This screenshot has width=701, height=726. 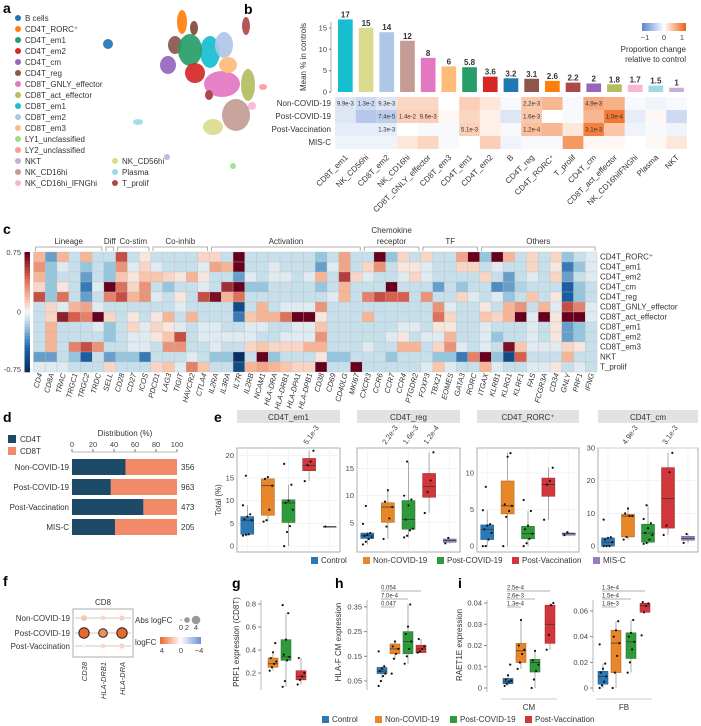 I want to click on y-tick-label: 10, so click(x=591, y=513).